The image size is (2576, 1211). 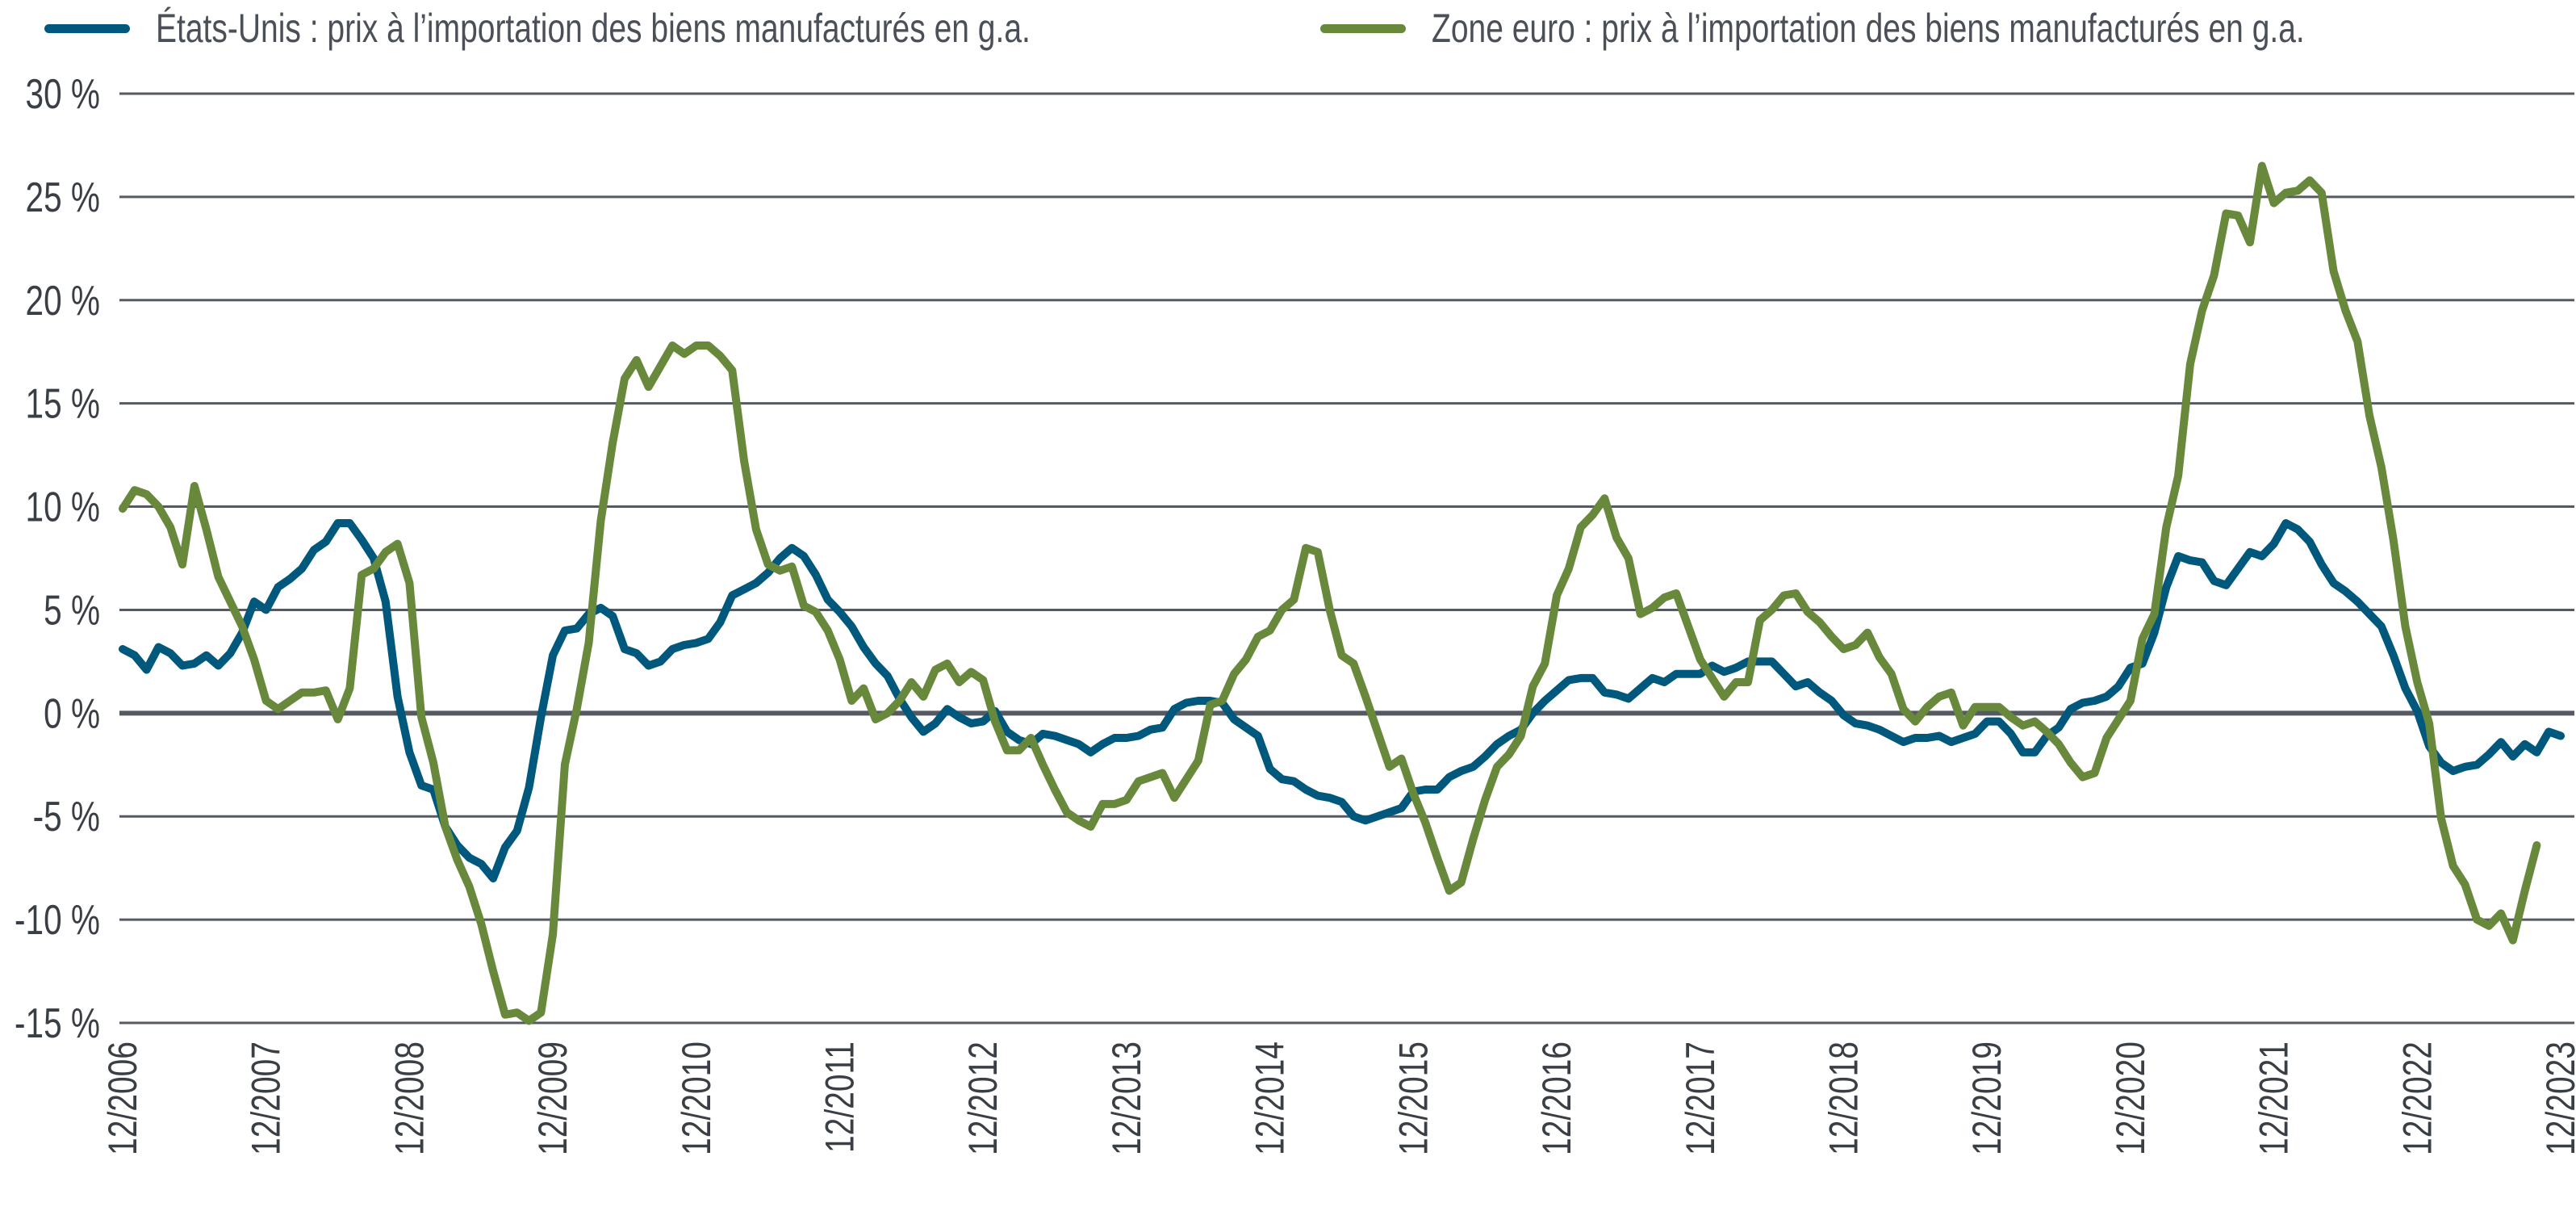 What do you see at coordinates (66, 816) in the screenshot?
I see `y-tick-label: -5 %` at bounding box center [66, 816].